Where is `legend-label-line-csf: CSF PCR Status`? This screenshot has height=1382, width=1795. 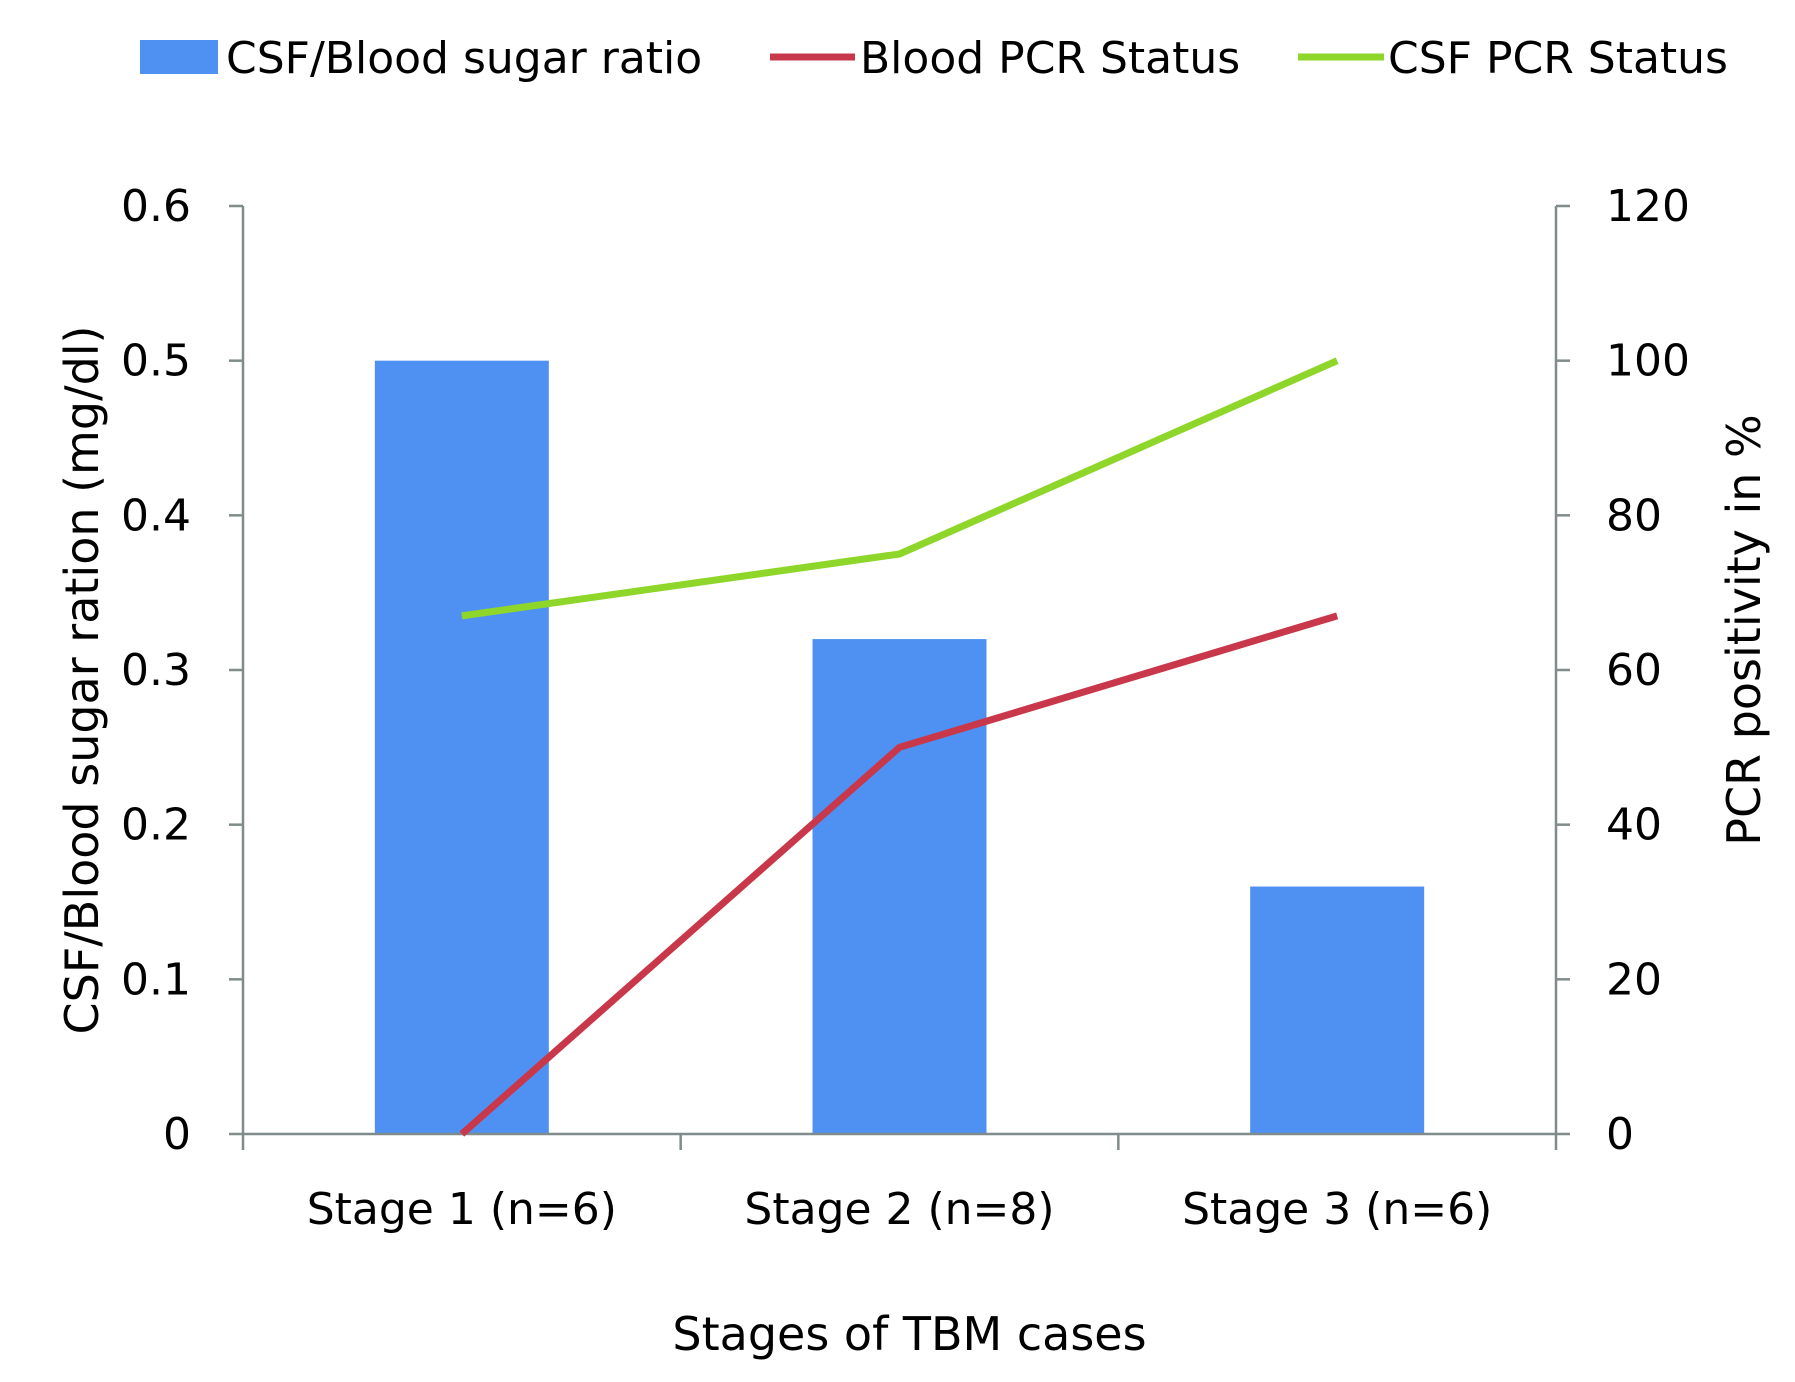 legend-label-line-csf: CSF PCR Status is located at coordinates (1558, 58).